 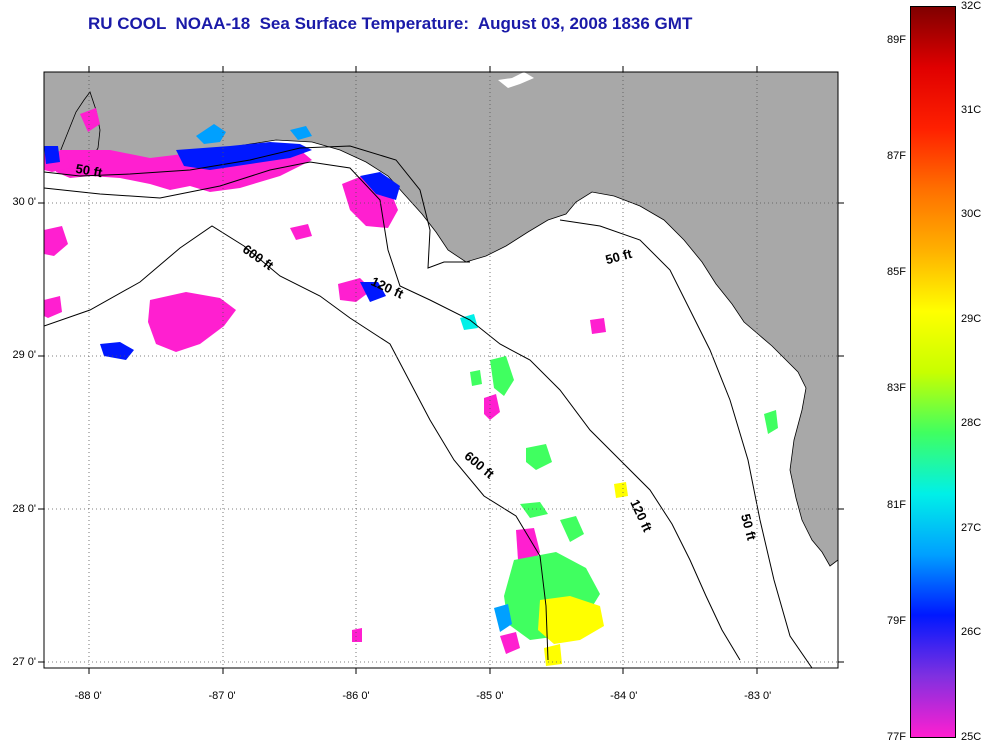 What do you see at coordinates (933, 372) in the screenshot?
I see `temperature-colorbar` at bounding box center [933, 372].